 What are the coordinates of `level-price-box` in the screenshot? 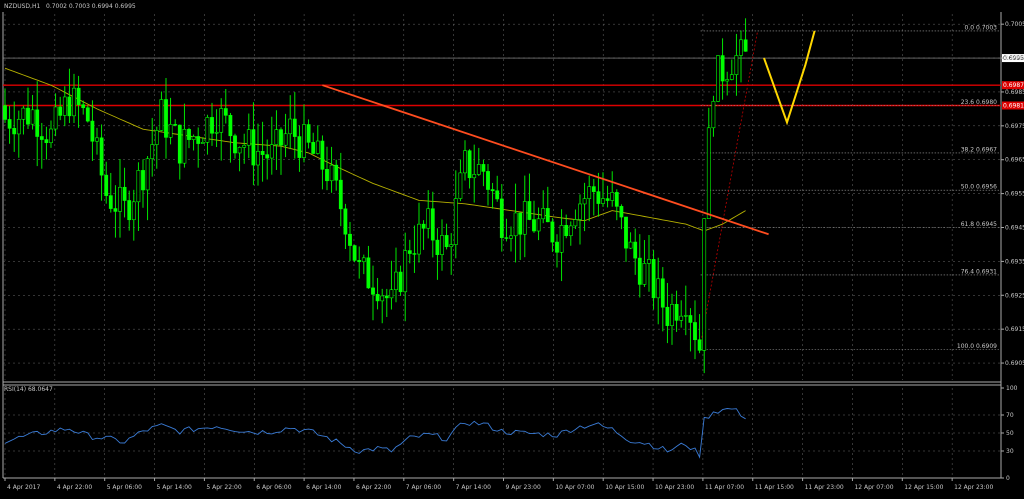 It's located at (1013, 105).